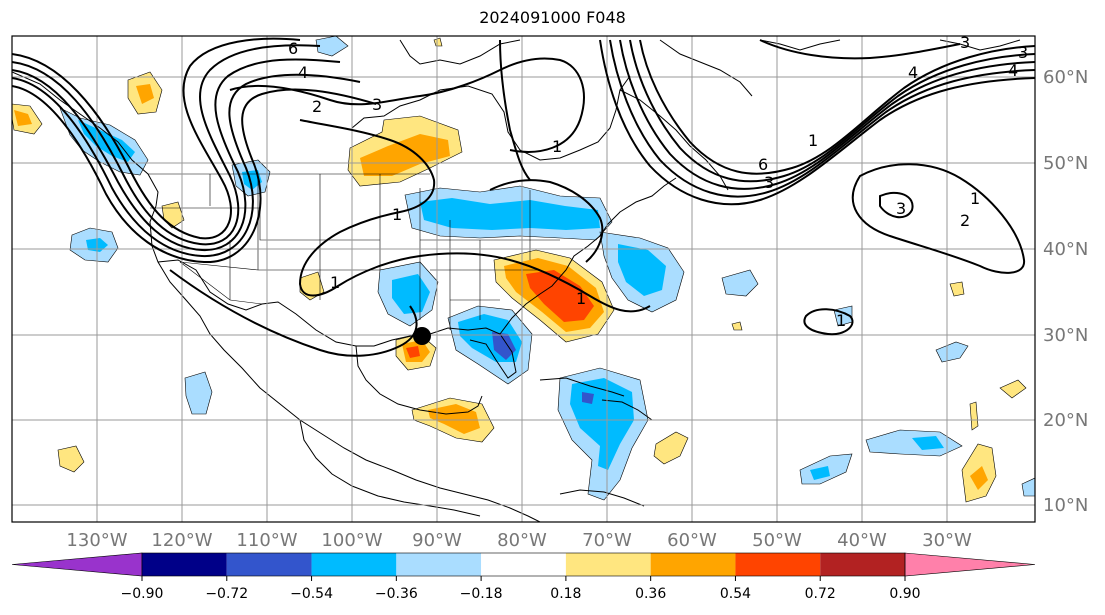 The height and width of the screenshot is (615, 1105). What do you see at coordinates (142, 594) in the screenshot?
I see `colorbar-tick-label: −0.90` at bounding box center [142, 594].